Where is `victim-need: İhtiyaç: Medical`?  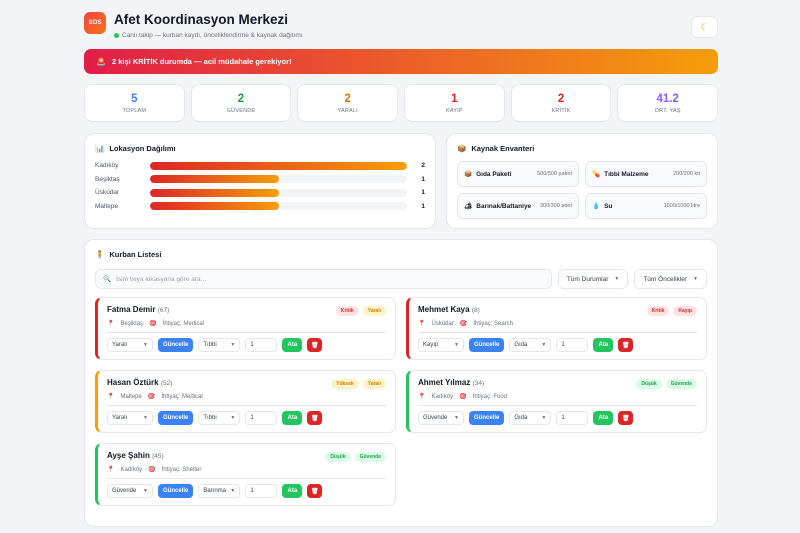 victim-need: İhtiyaç: Medical is located at coordinates (182, 396).